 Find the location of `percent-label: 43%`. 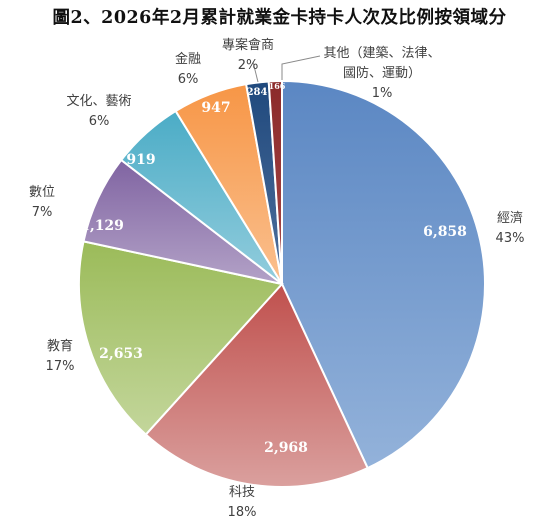

percent-label: 43% is located at coordinates (510, 238).